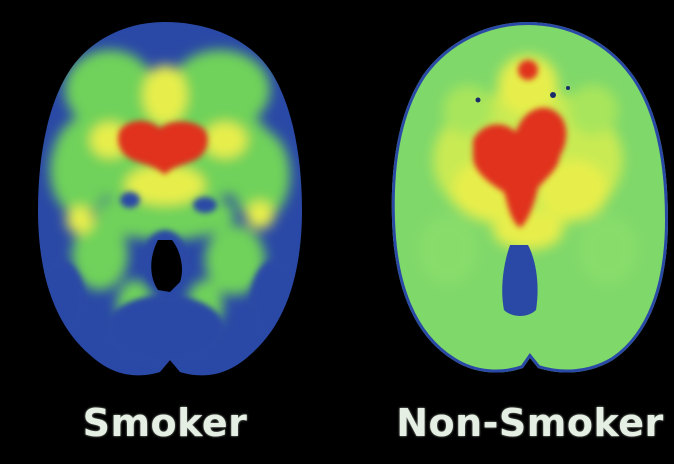 This screenshot has height=464, width=674. I want to click on nonsmoker-caption: Non-Smoker, so click(530, 423).